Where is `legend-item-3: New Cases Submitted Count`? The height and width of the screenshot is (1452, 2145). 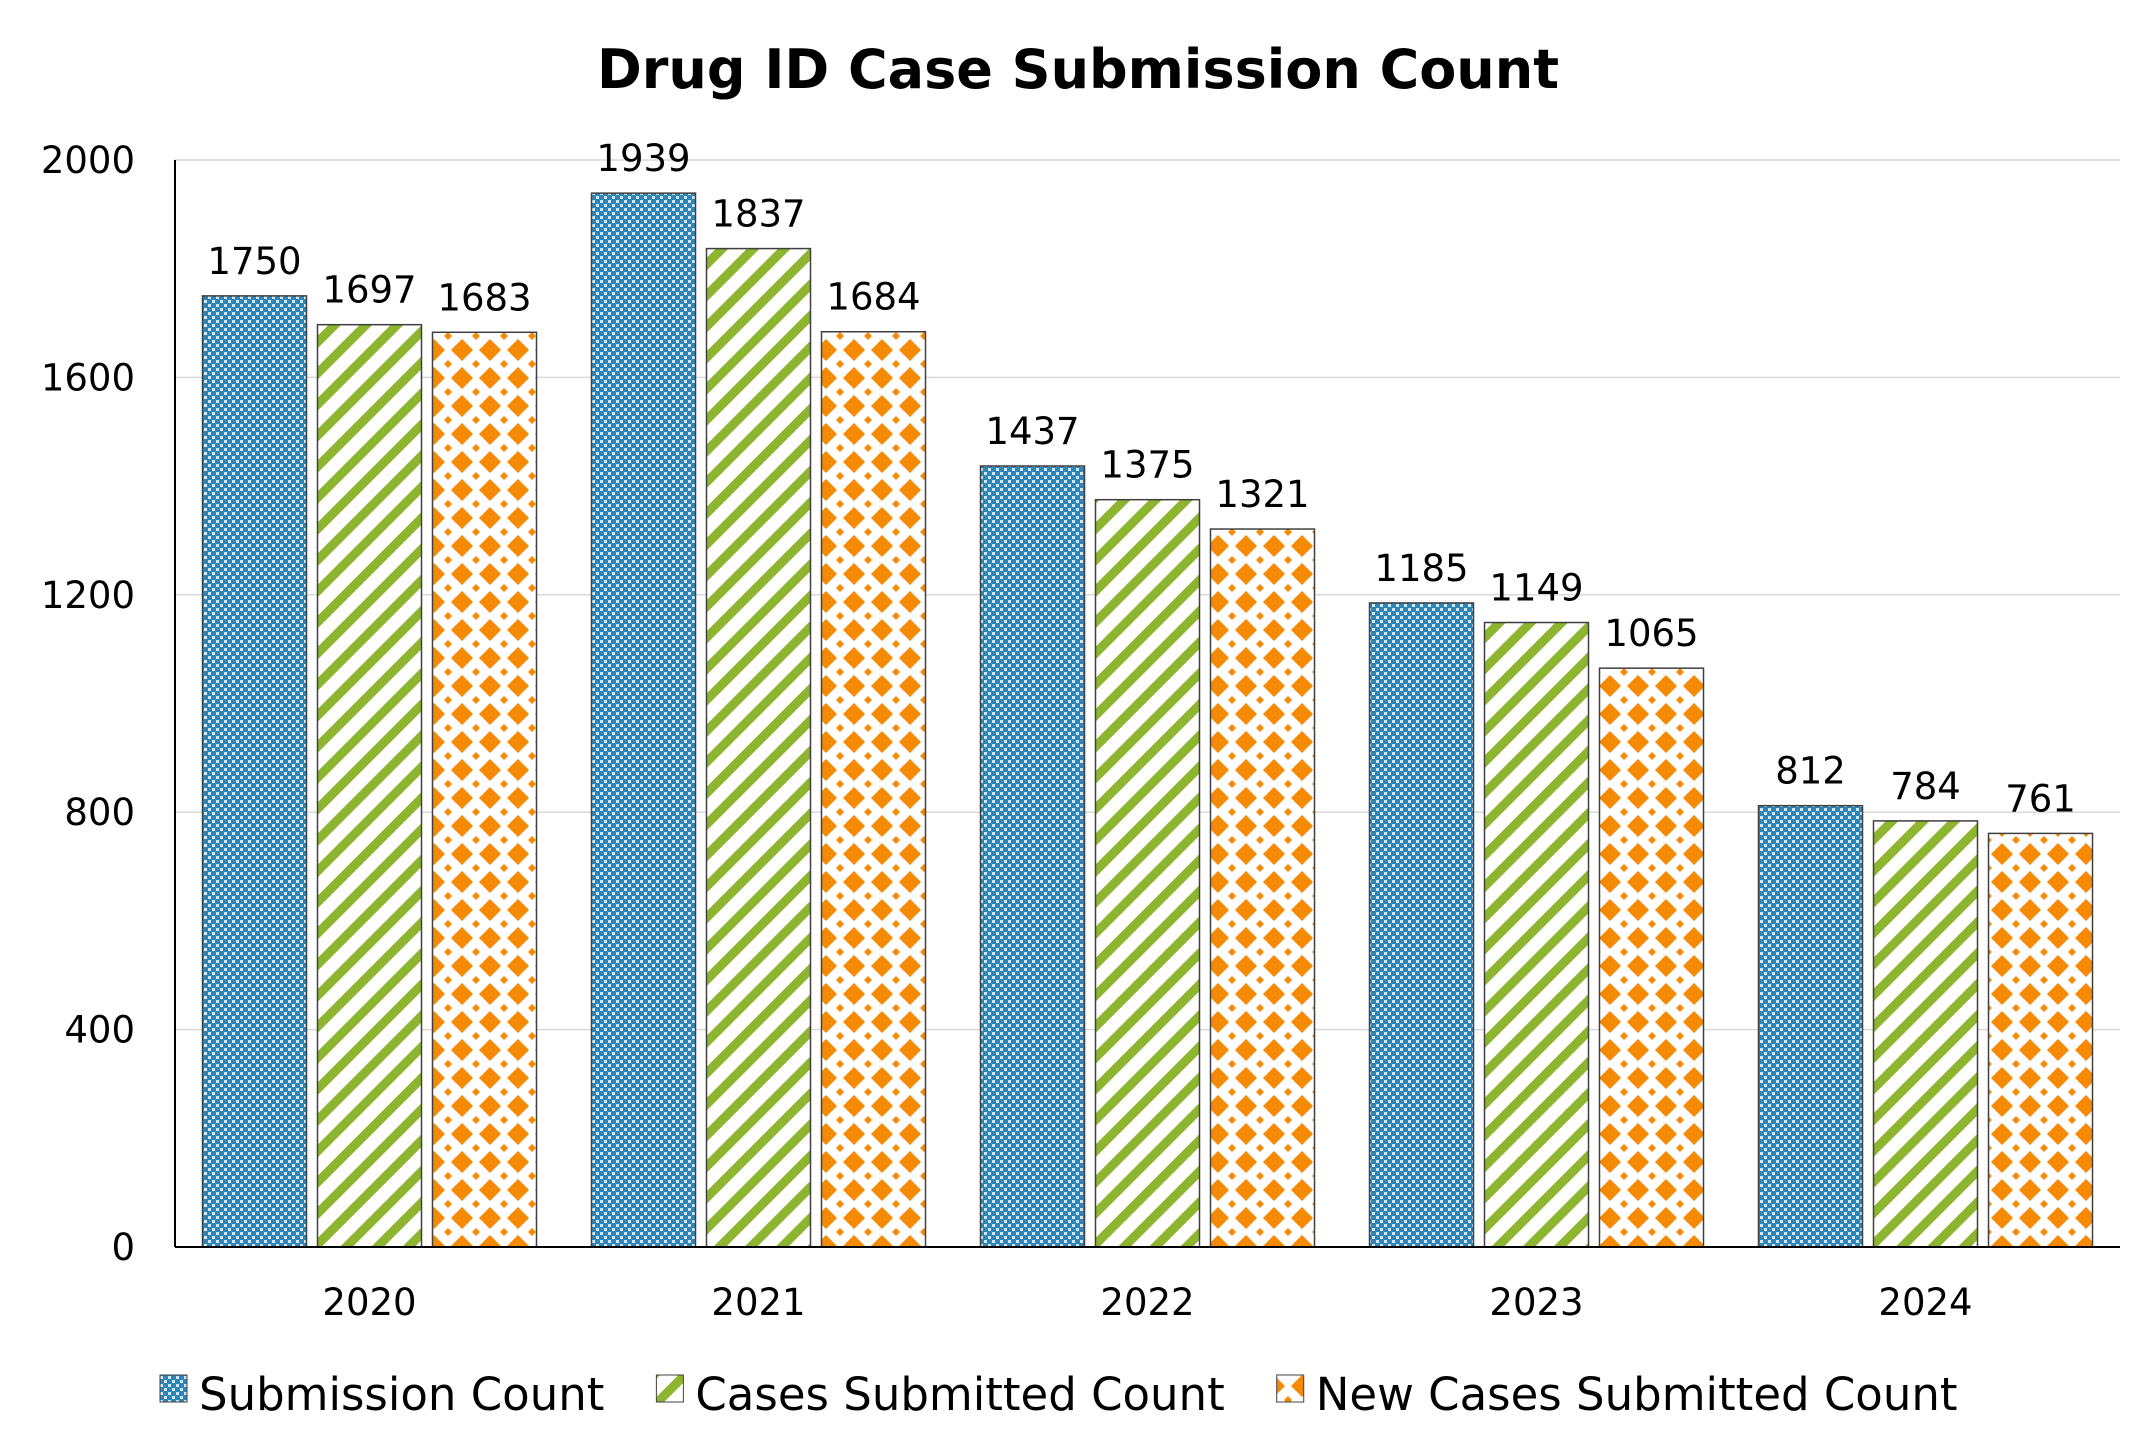 legend-item-3: New Cases Submitted Count is located at coordinates (1617, 1394).